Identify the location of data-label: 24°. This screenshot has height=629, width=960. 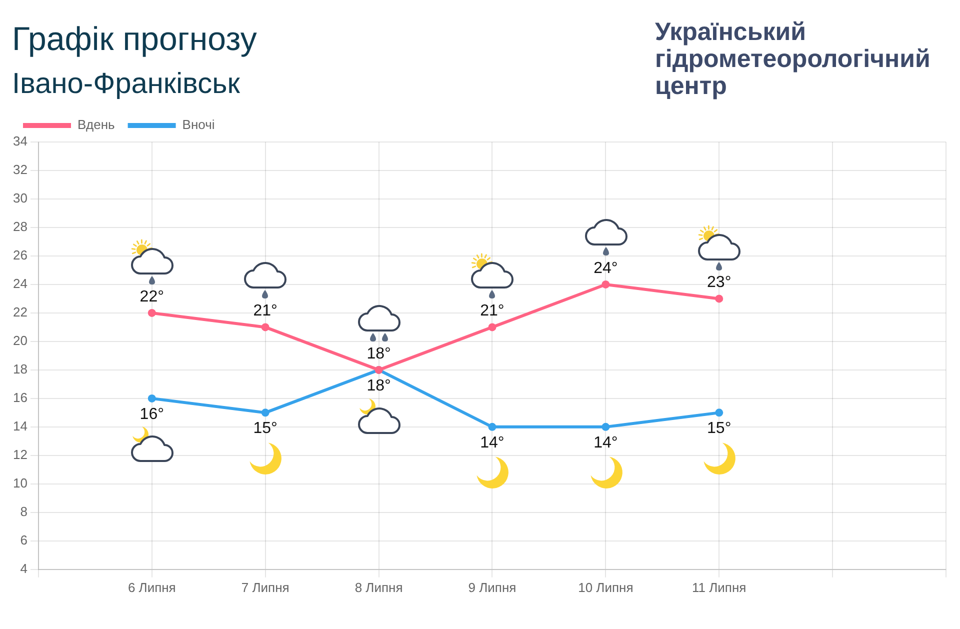
(606, 268).